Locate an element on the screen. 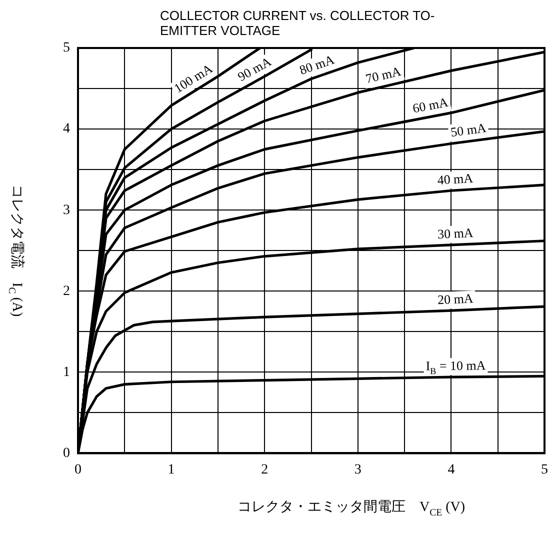 The image size is (556, 538). y-tick-label: 1 is located at coordinates (66, 372).